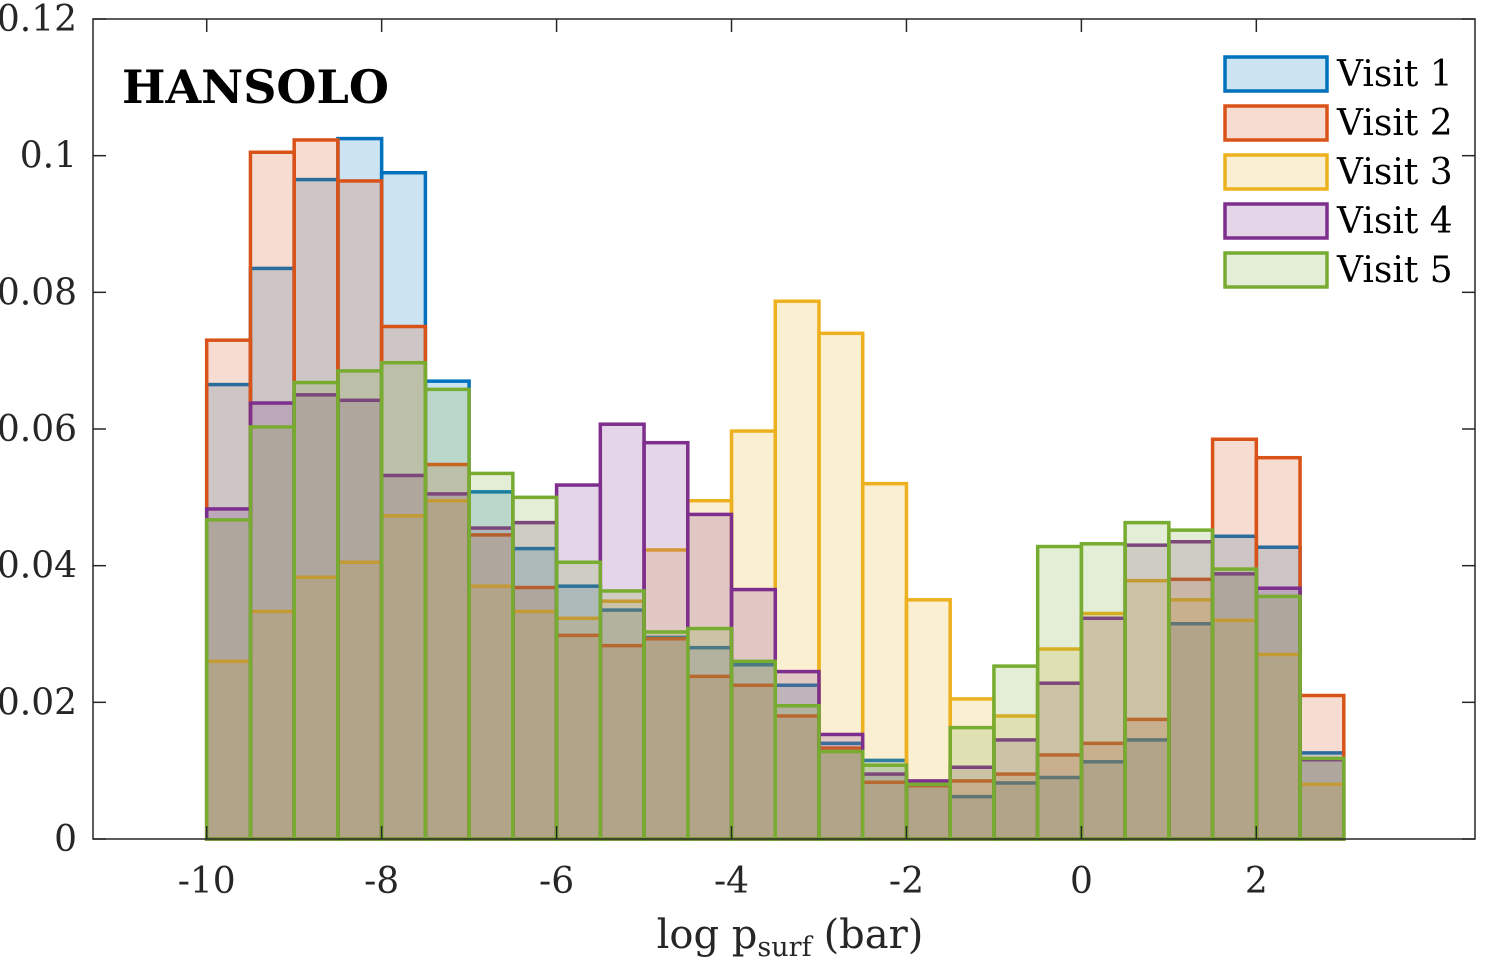 The width and height of the screenshot is (1495, 967). What do you see at coordinates (255, 87) in the screenshot?
I see `chart-title: HANSOLO` at bounding box center [255, 87].